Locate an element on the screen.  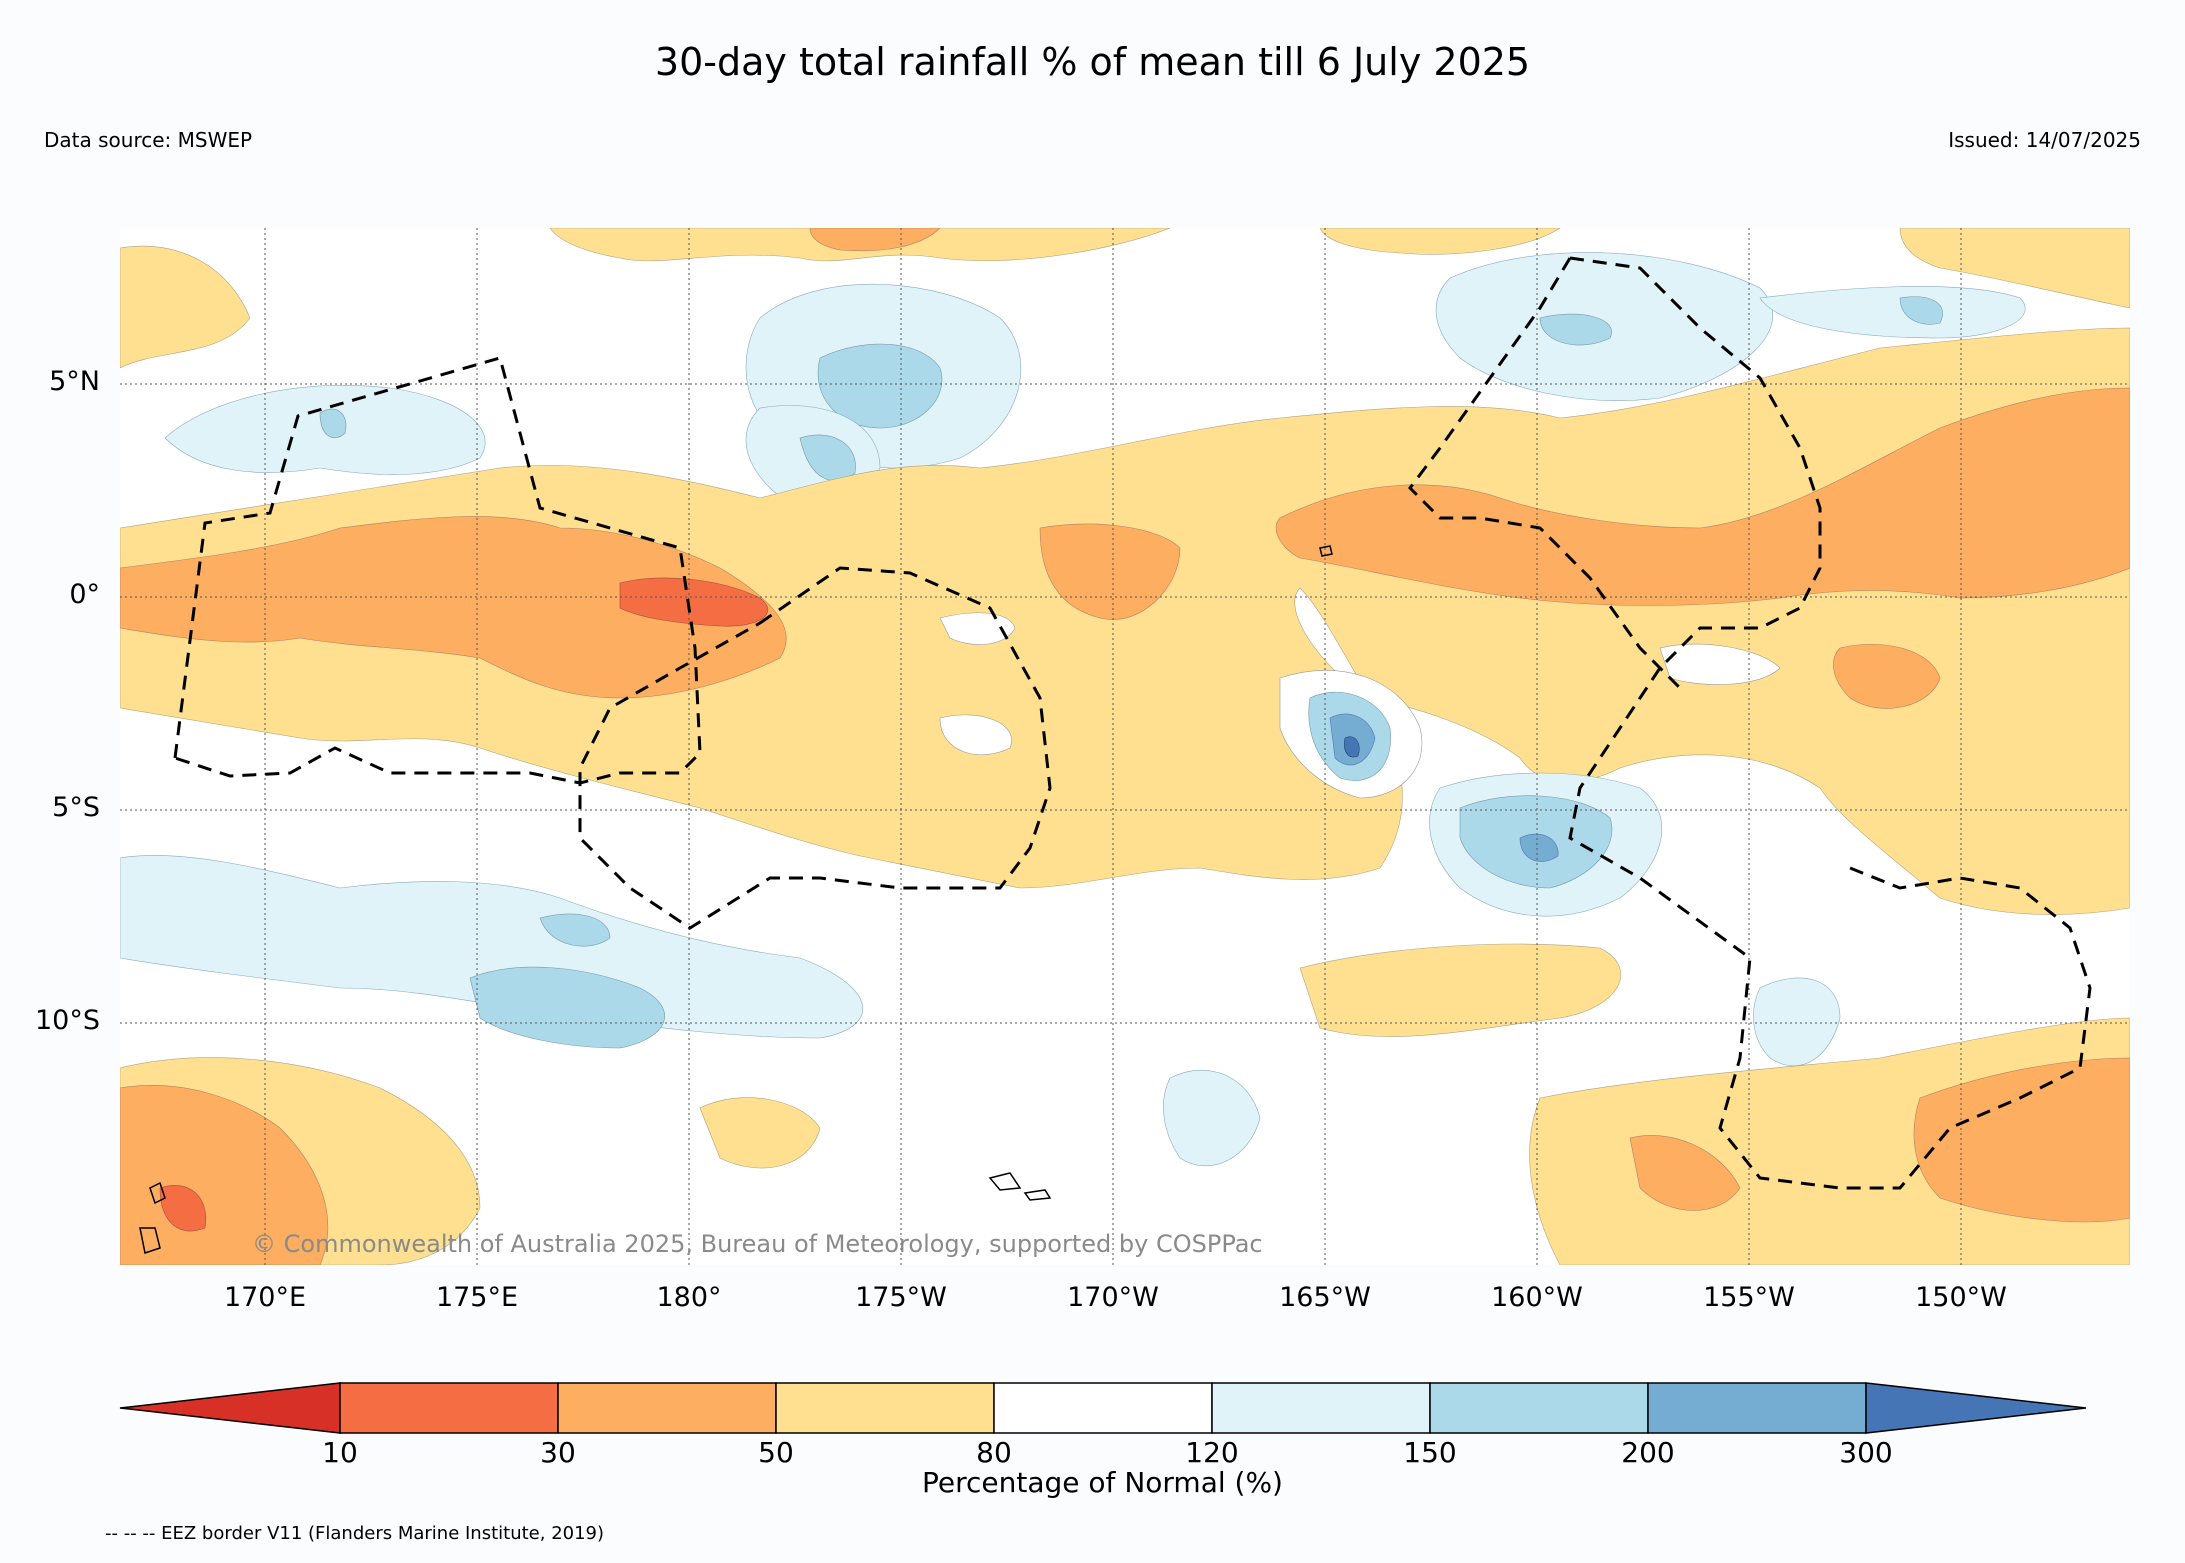
lat-label-10s: 10°S is located at coordinates (67, 1020).